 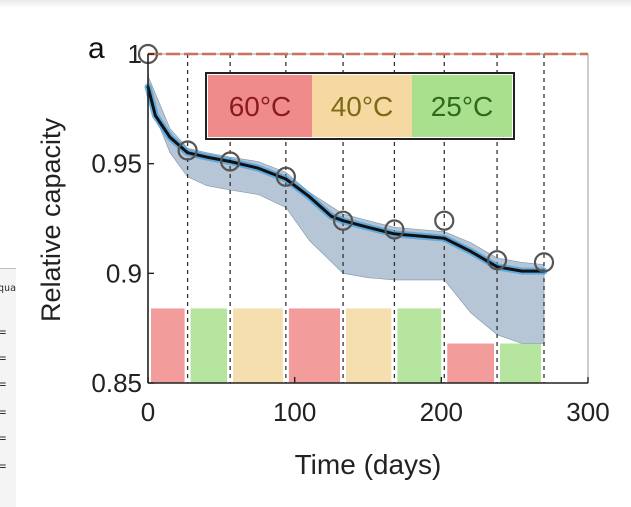 I want to click on y-axis-label: Relative capacity, so click(x=51, y=219).